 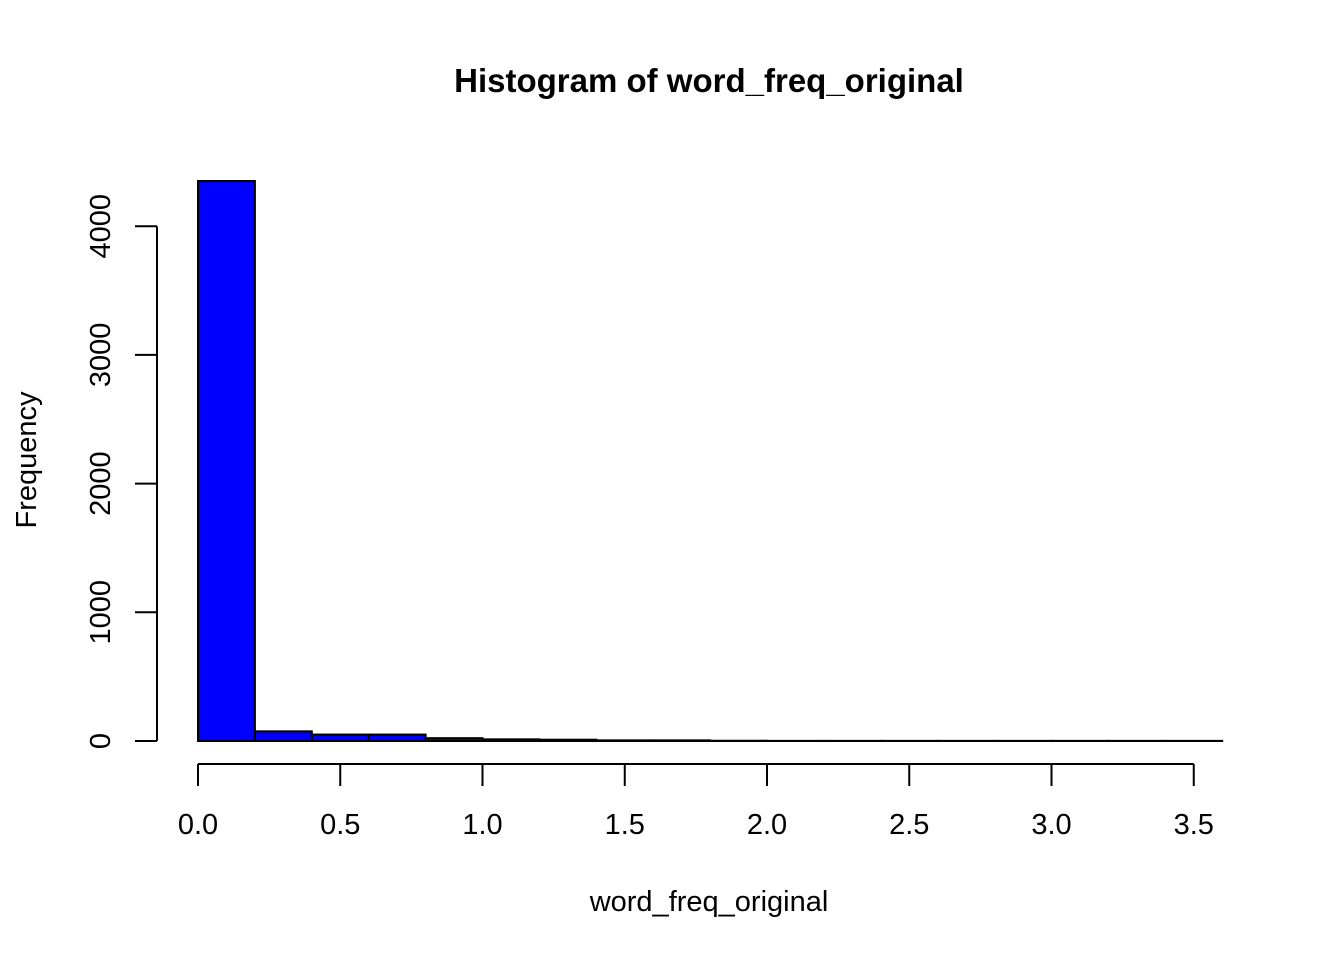 What do you see at coordinates (198, 825) in the screenshot?
I see `x-tick-label: 0.0` at bounding box center [198, 825].